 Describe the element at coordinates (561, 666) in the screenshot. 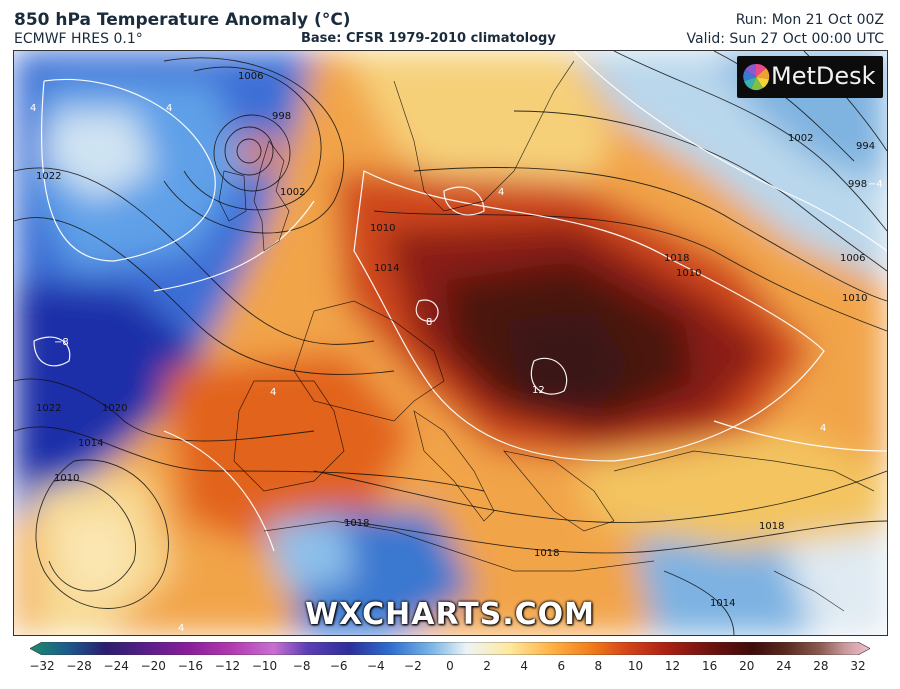

I see `colorbar-tick-label: 6` at that location.